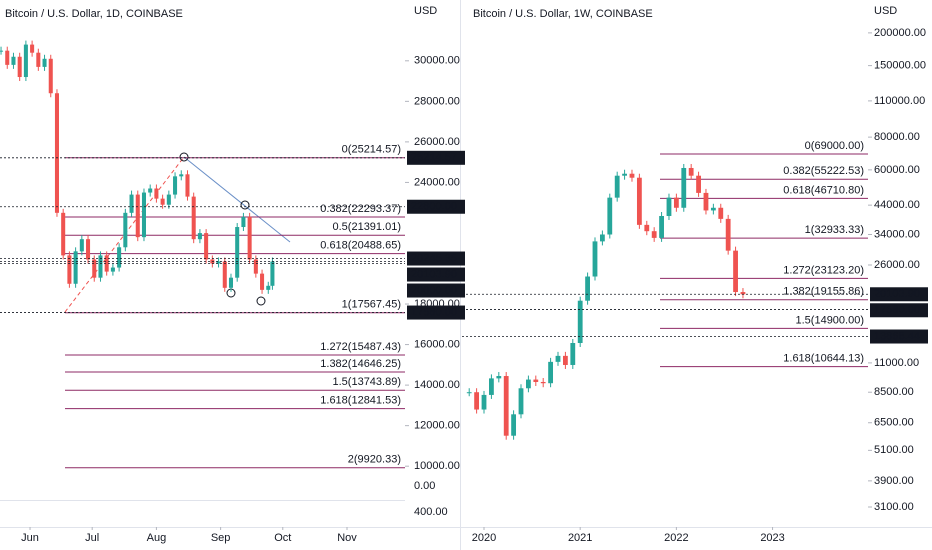 This screenshot has width=932, height=550. I want to click on y-tick-label: 10000.00, so click(437, 466).